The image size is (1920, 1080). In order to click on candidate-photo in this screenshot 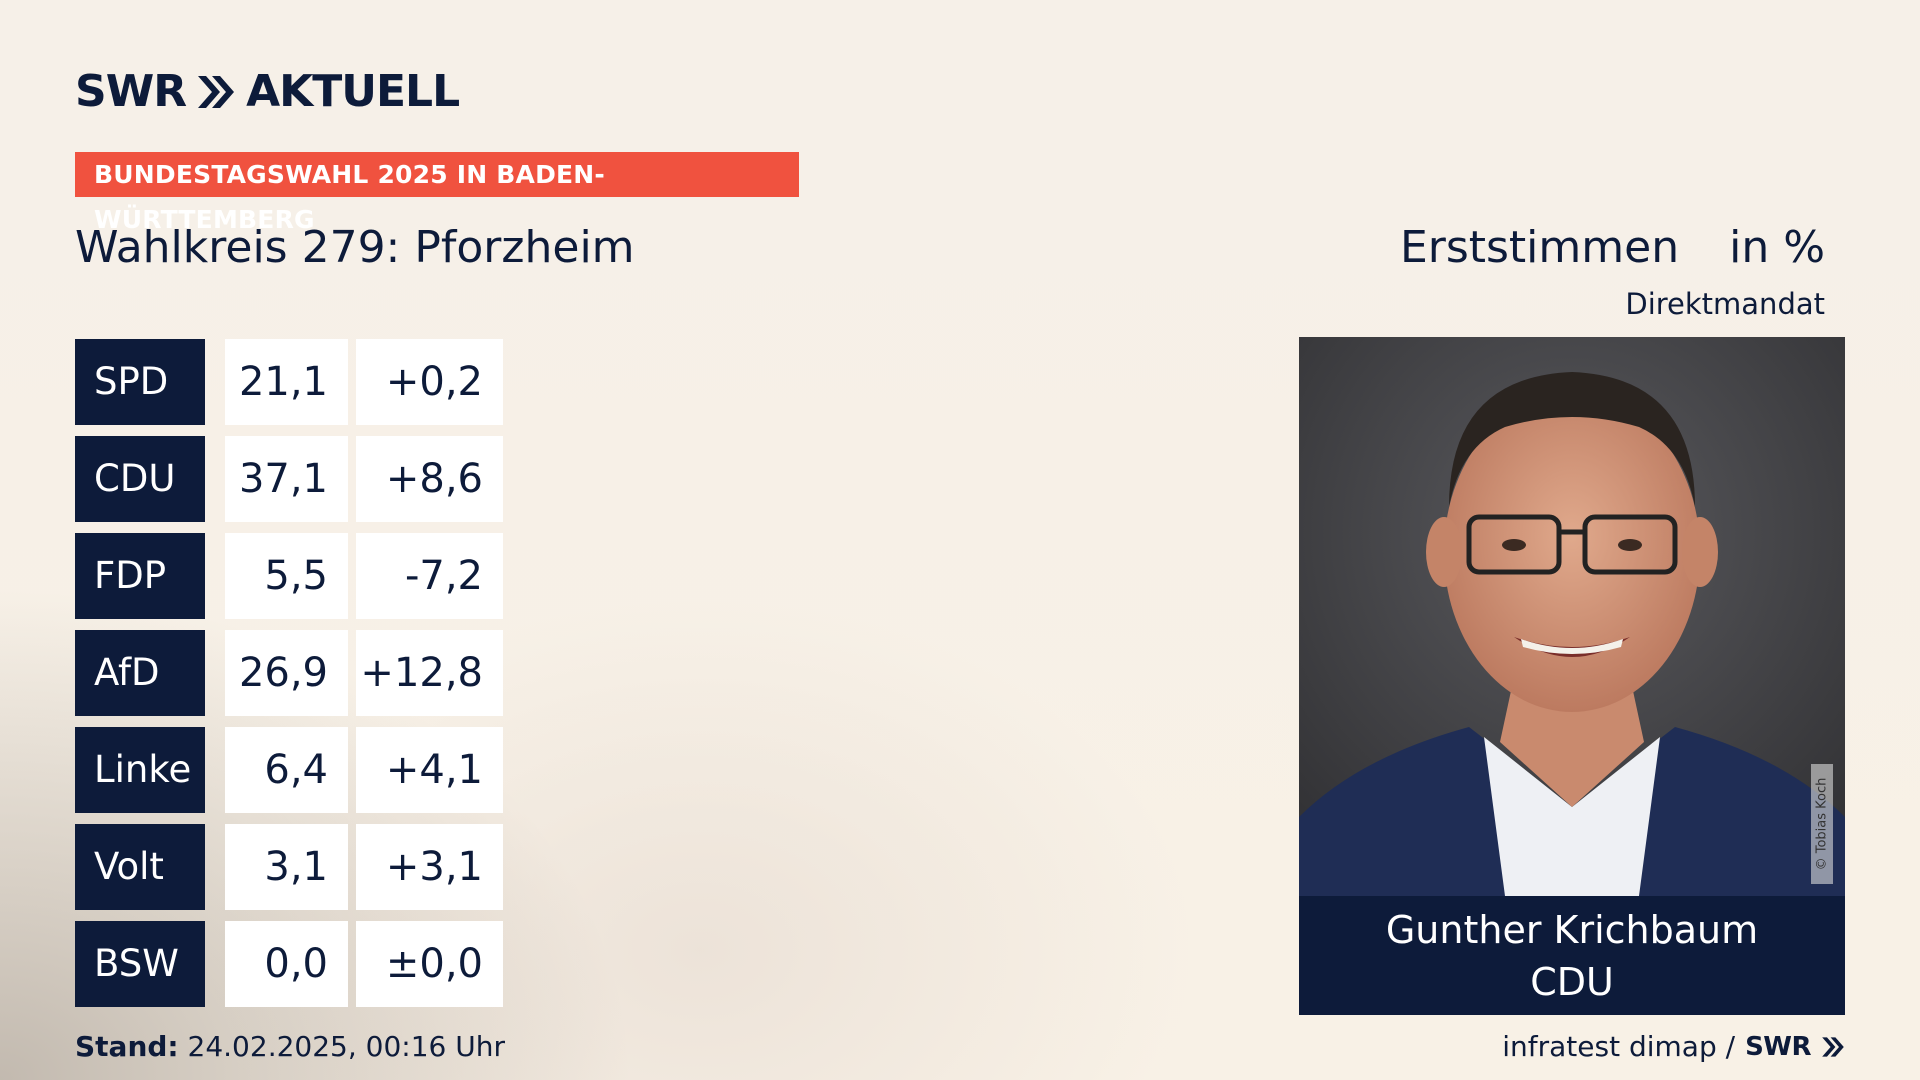, I will do `click(1572, 616)`.